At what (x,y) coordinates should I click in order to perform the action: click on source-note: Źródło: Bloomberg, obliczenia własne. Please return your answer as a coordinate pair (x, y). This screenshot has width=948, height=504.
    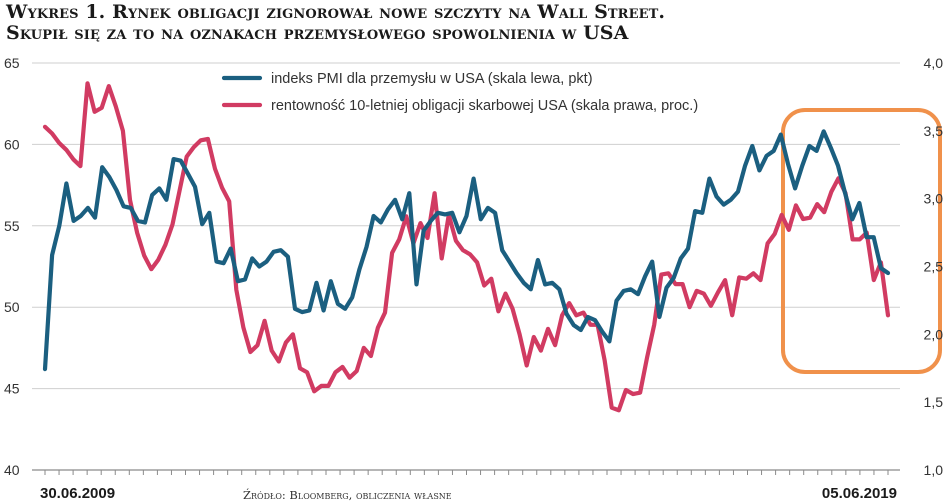
    Looking at the image, I should click on (347, 495).